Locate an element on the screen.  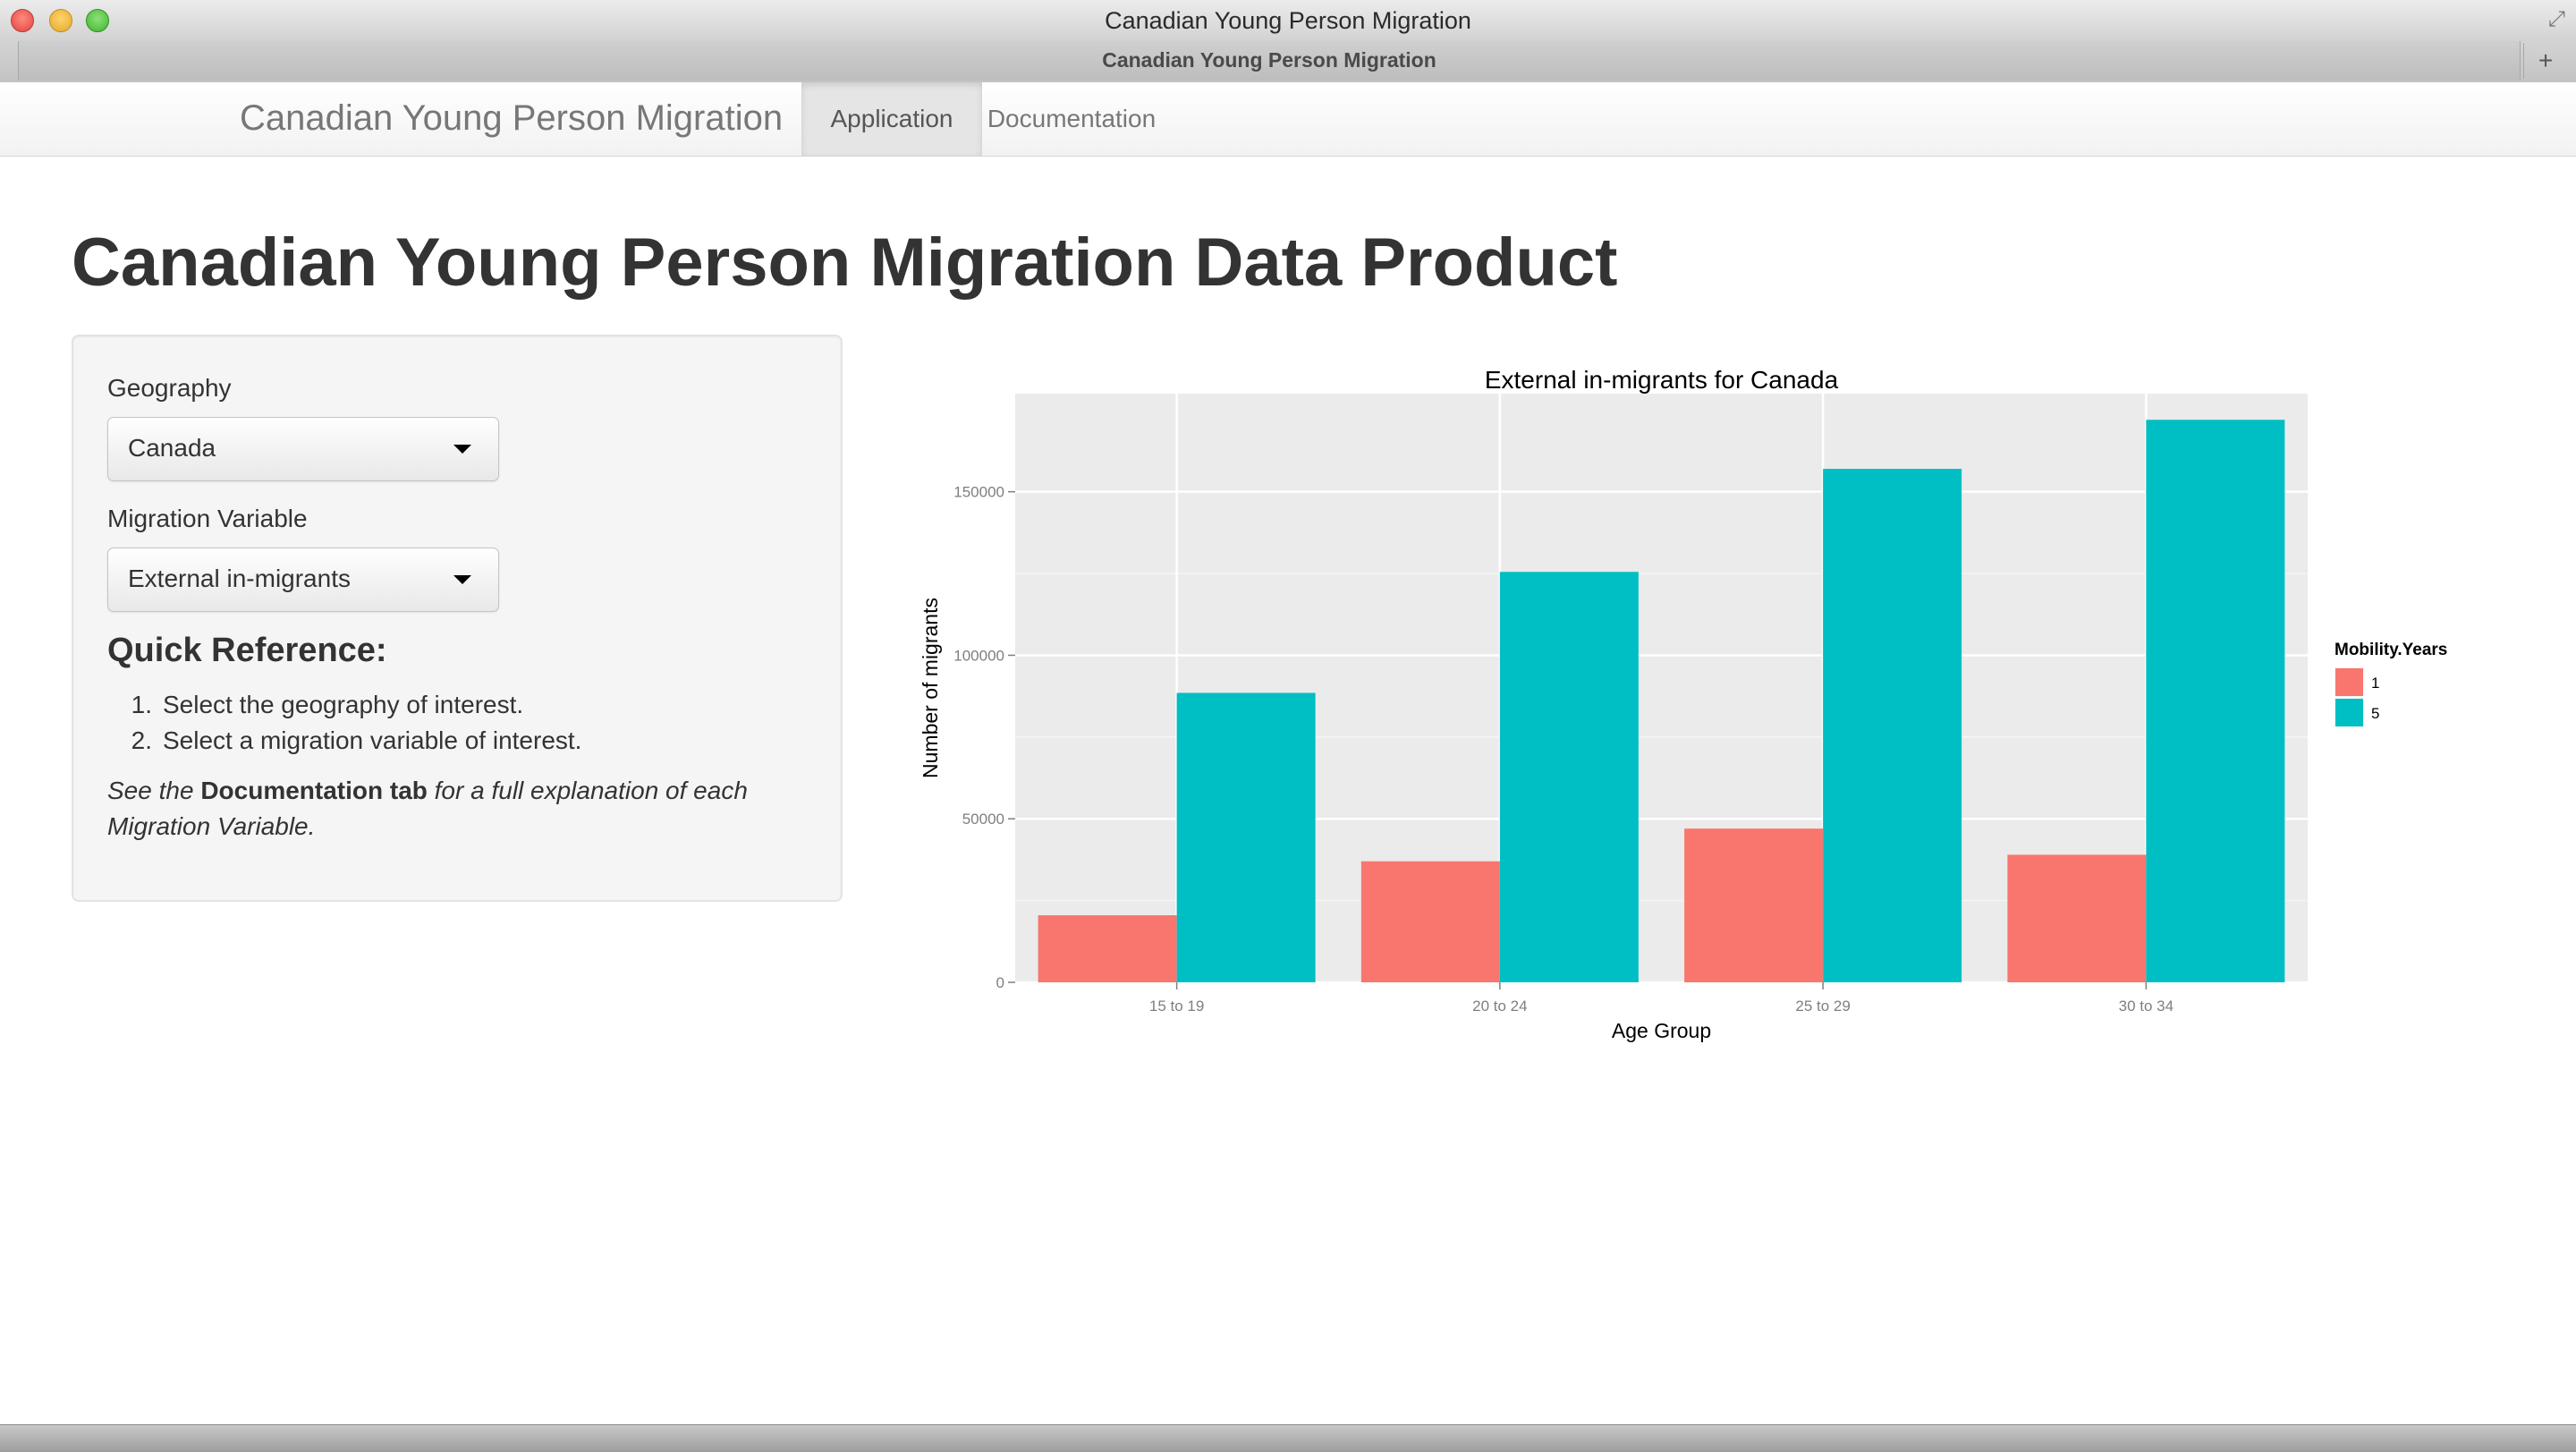
legend-title: Mobility.Years is located at coordinates (2390, 650).